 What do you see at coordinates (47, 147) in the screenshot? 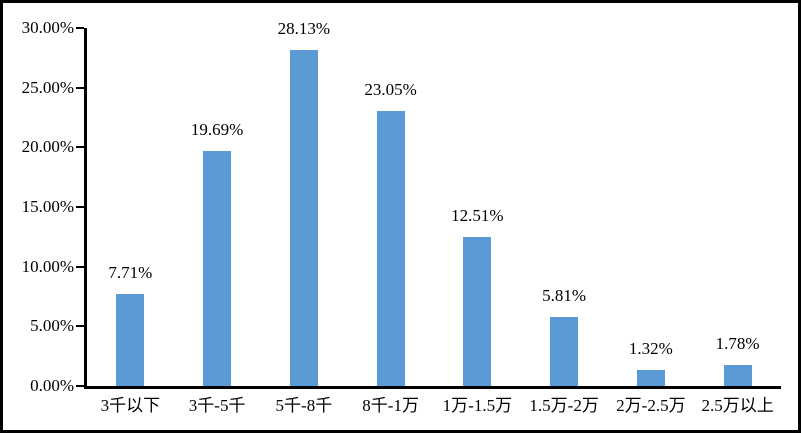
I see `y-axis-tick-label: 20.00%` at bounding box center [47, 147].